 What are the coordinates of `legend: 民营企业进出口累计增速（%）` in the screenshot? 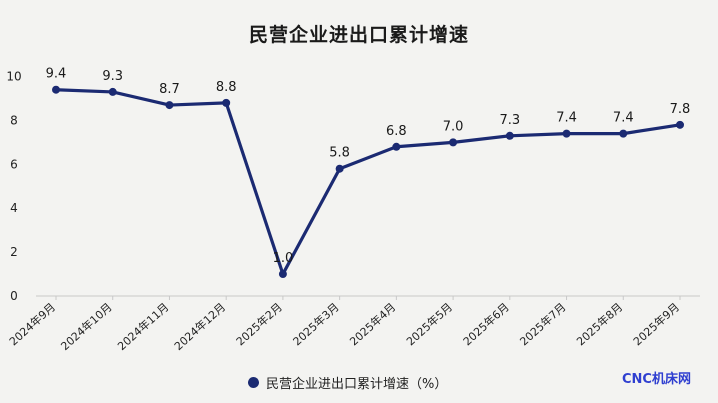 It's located at (347, 382).